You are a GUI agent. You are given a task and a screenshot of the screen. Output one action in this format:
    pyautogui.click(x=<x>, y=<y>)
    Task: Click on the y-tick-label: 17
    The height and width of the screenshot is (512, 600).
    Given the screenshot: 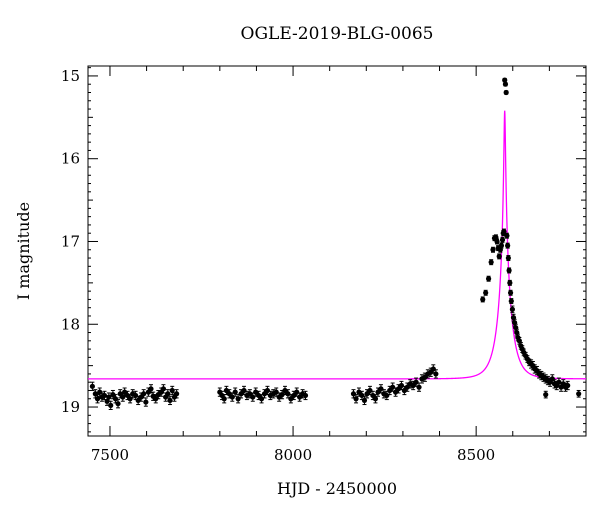 What is the action you would take?
    pyautogui.click(x=70, y=241)
    